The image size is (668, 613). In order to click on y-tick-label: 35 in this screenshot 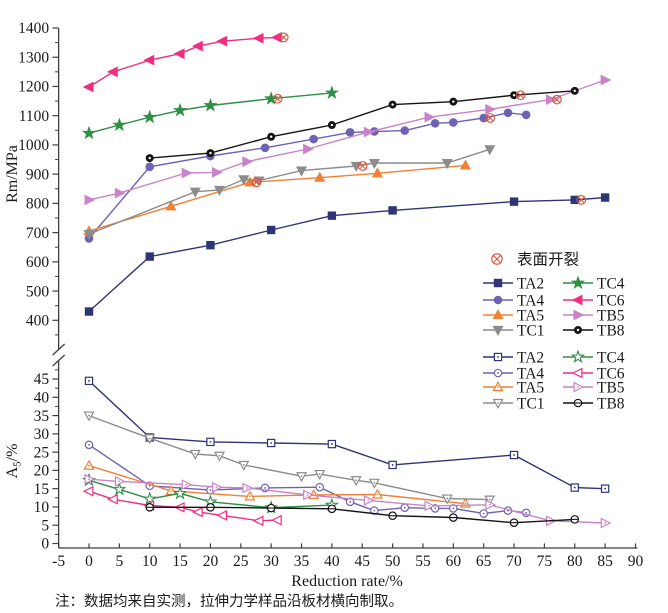, I will do `click(42, 416)`.